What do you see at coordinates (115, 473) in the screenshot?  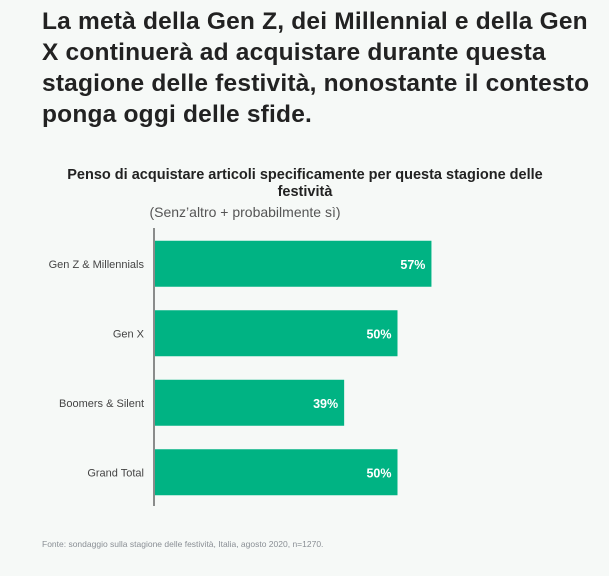 I see `category-label: Grand Total` at bounding box center [115, 473].